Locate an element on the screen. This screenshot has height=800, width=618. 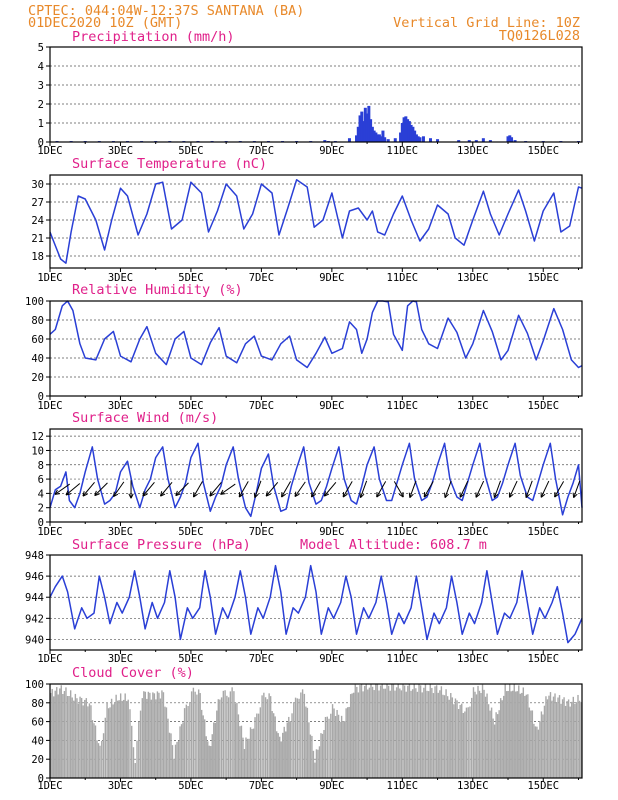
rh-ytick-label: 0 is located at coordinates (41, 397).